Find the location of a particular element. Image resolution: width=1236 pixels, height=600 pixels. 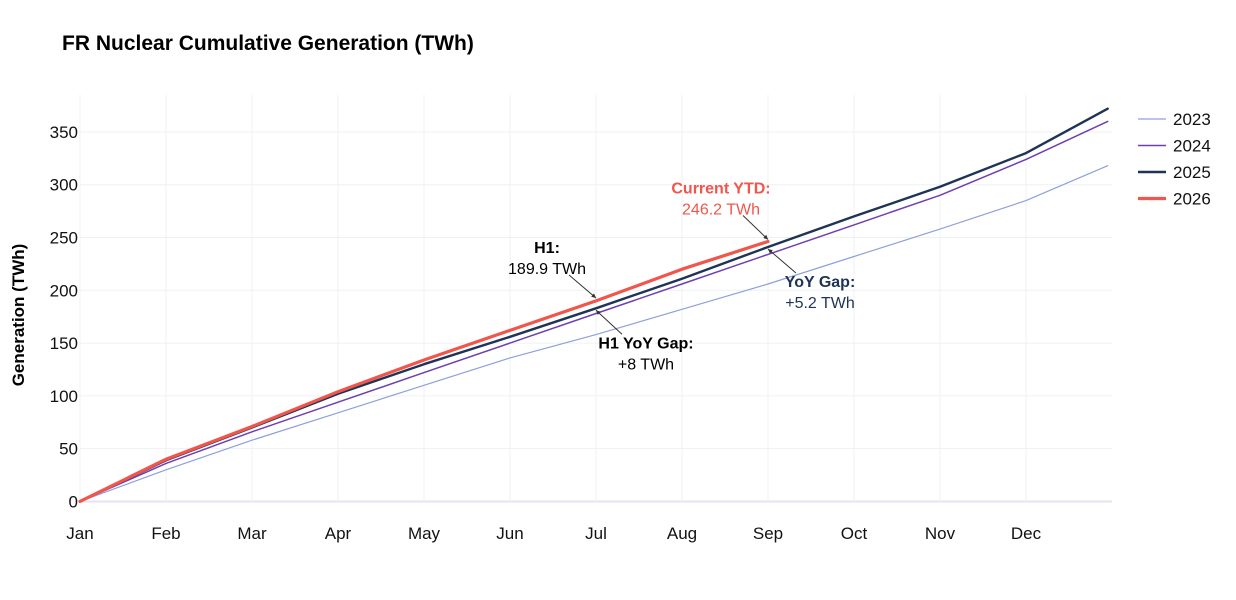

annotation-title: H1: is located at coordinates (547, 248).